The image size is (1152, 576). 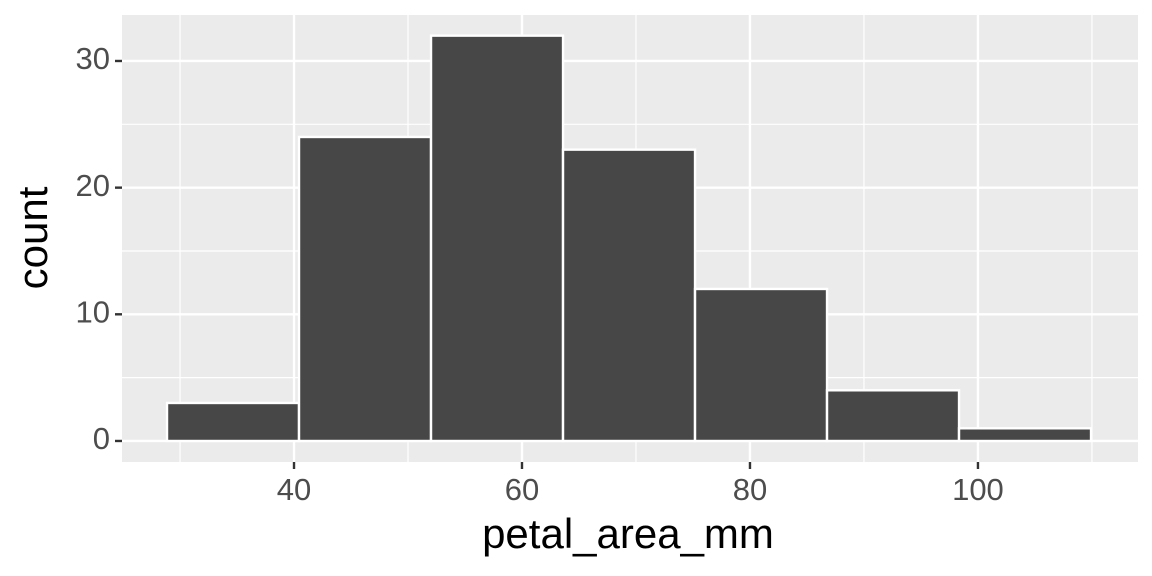 I want to click on x-tick-label: 40, so click(x=294, y=489).